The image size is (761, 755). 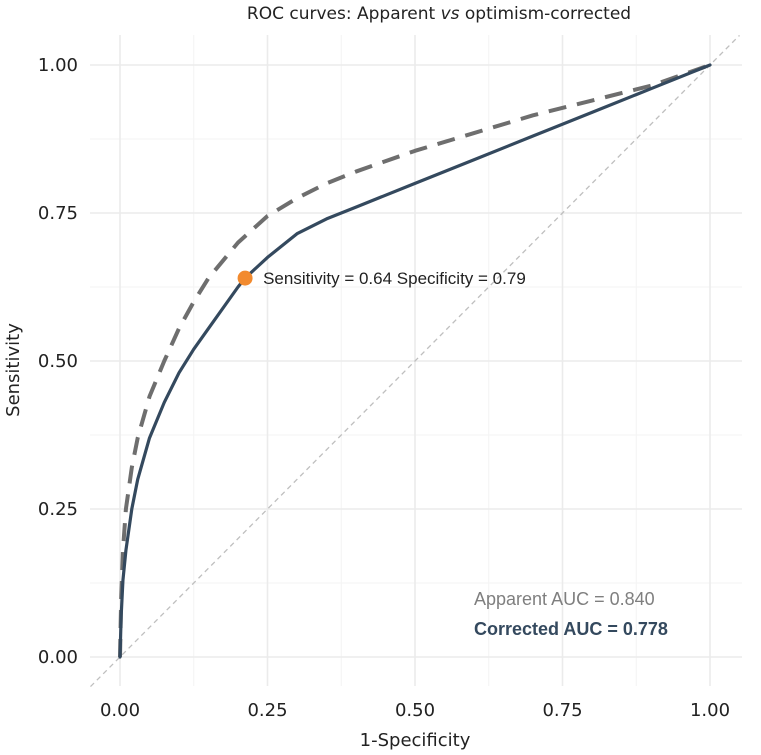 What do you see at coordinates (58, 657) in the screenshot?
I see `y-tick-label: 0.00` at bounding box center [58, 657].